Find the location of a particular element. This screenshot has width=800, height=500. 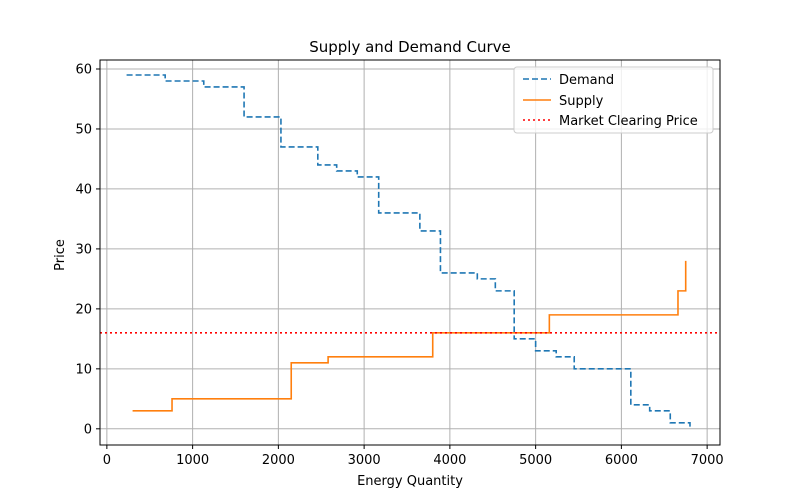

x-tick-label: 1000 is located at coordinates (192, 460).